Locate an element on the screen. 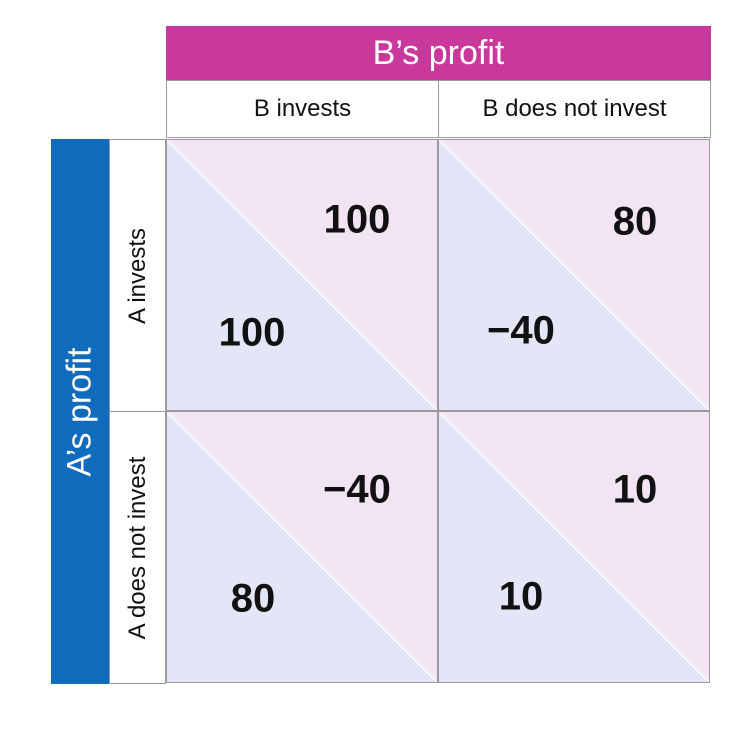 The height and width of the screenshot is (731, 752). col-label-text: B does not invest is located at coordinates (574, 108).